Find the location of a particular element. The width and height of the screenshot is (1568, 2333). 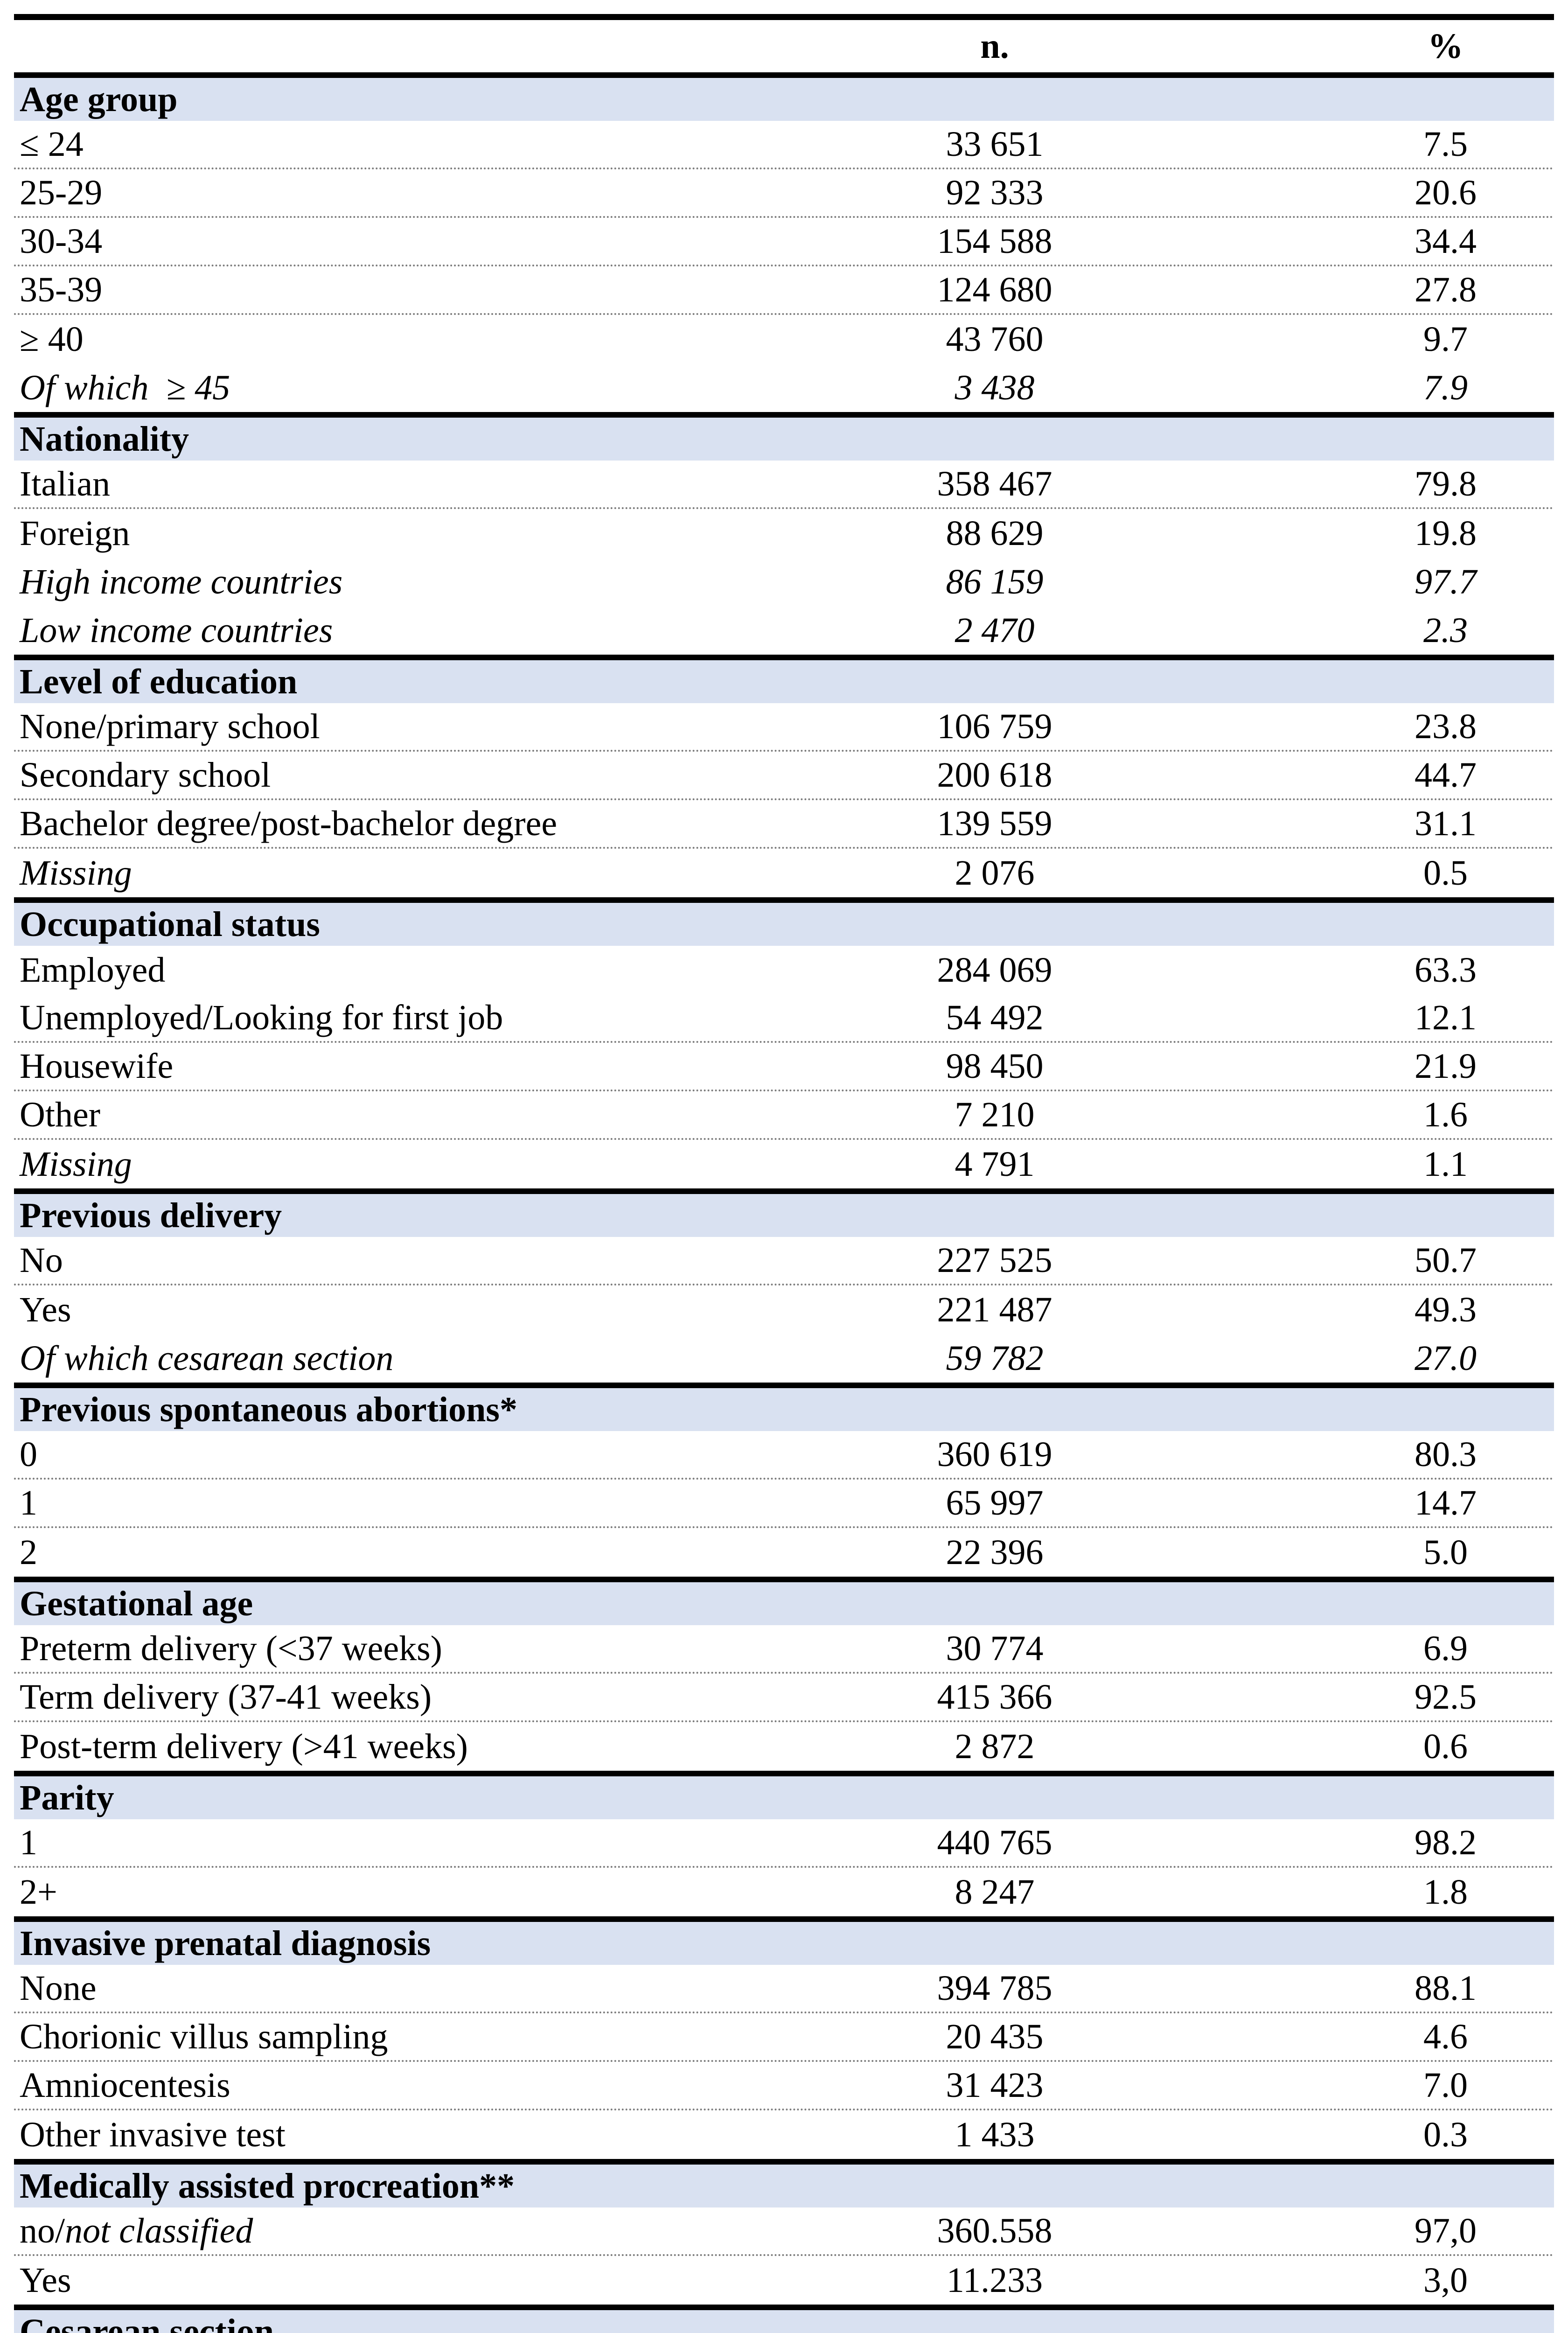

row-n-value: 98 450 is located at coordinates (995, 1066).